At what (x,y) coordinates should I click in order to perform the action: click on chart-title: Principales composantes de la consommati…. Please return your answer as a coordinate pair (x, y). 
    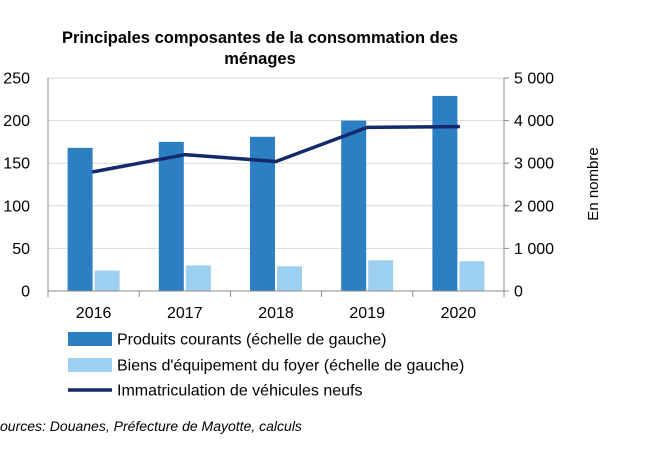
    Looking at the image, I should click on (260, 49).